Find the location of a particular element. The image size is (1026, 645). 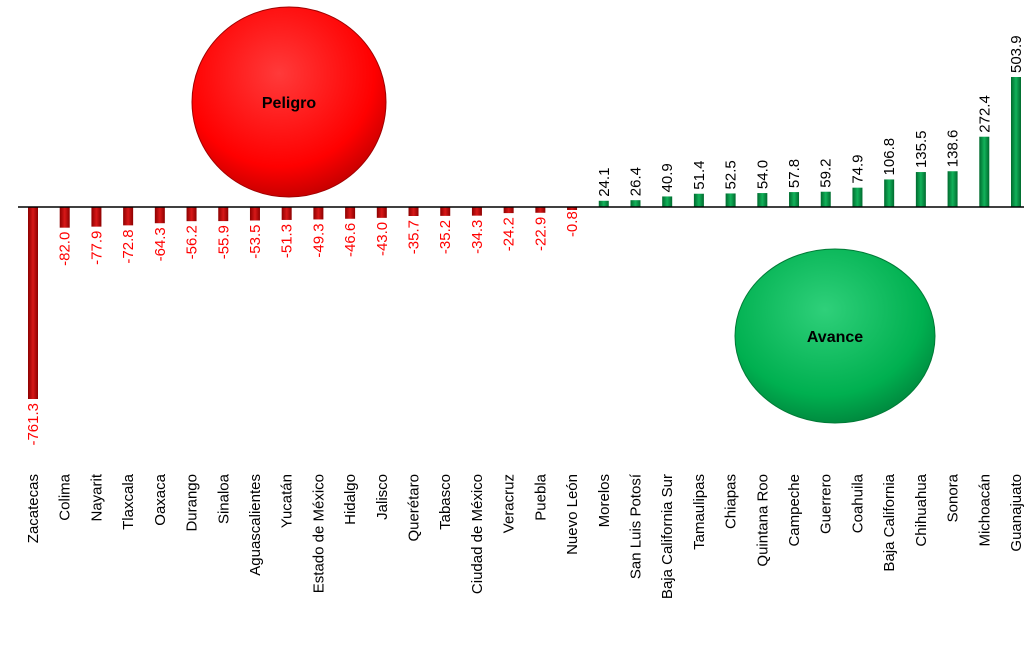

value-label: 24.1 is located at coordinates (604, 182).